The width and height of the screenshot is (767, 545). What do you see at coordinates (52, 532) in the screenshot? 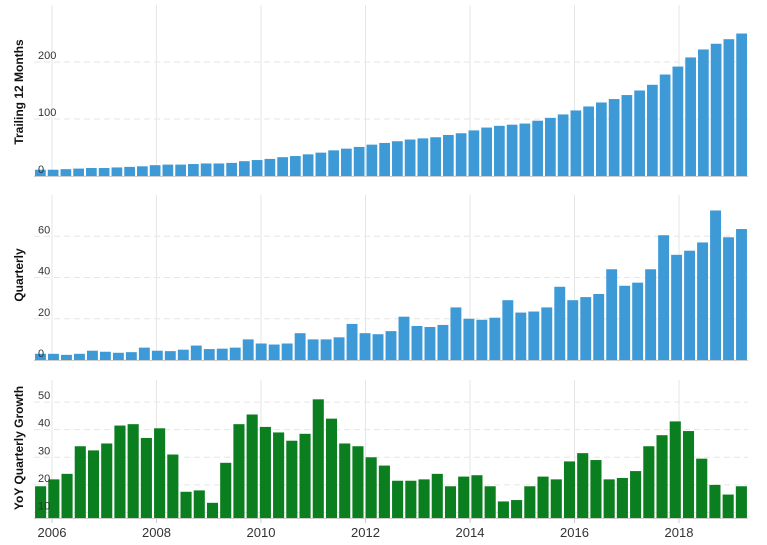
I see `x-tick-label: 2006` at bounding box center [52, 532].